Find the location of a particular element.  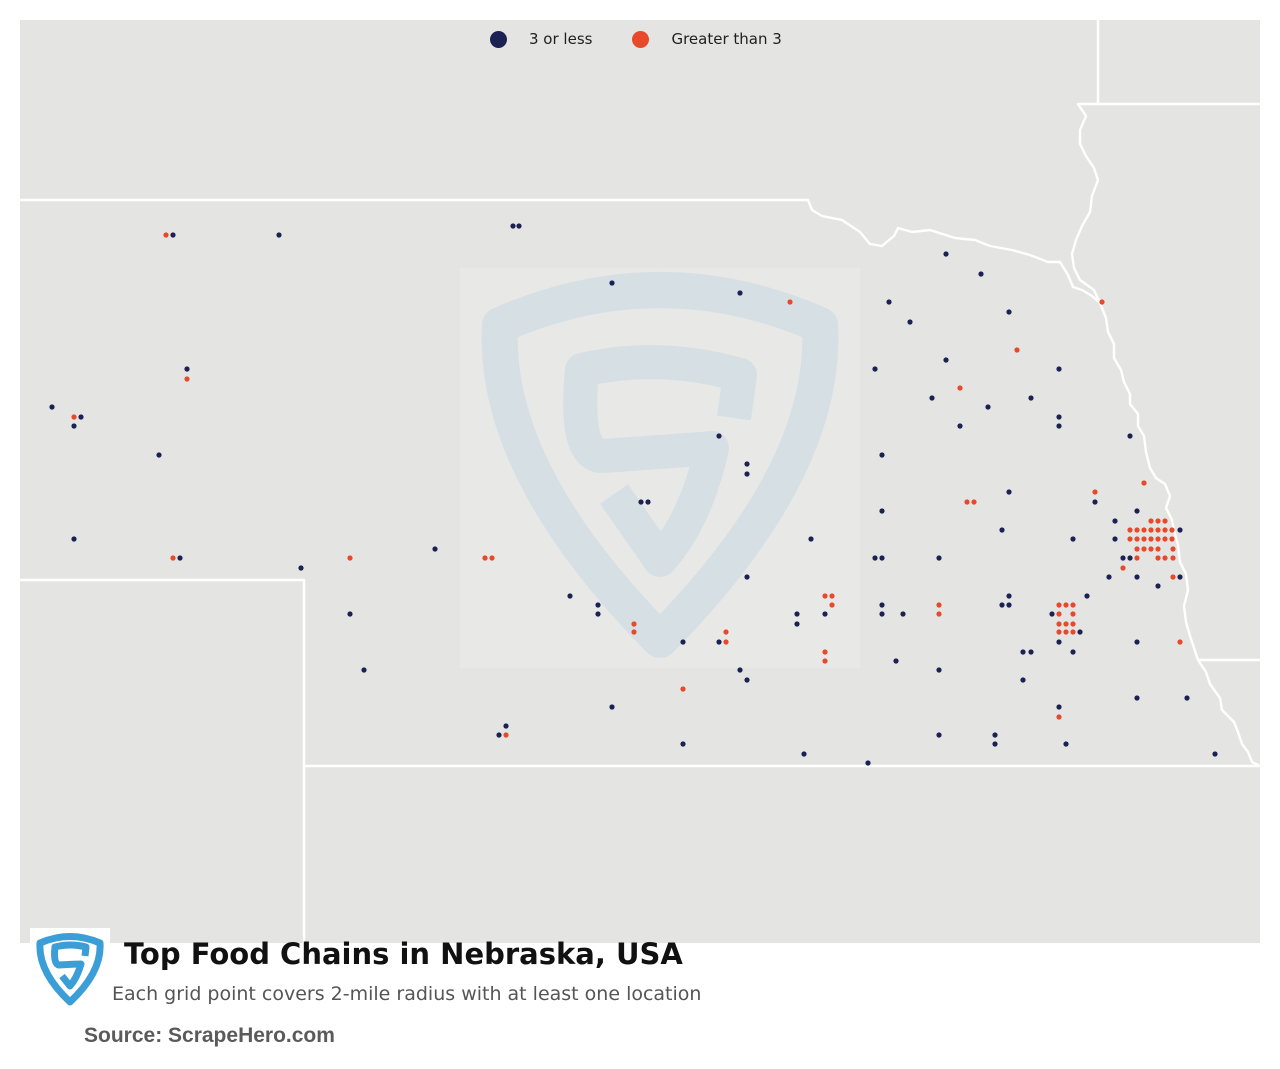

watermark-shield is located at coordinates (660, 465).